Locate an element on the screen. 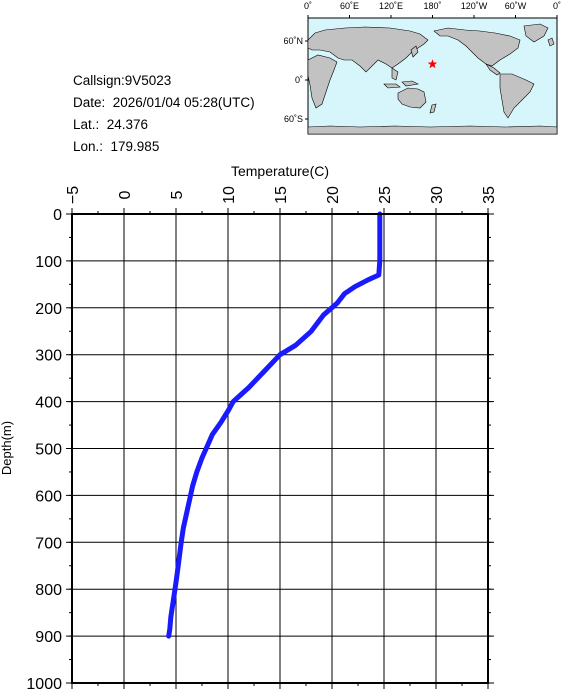  x-tick-label: 5 is located at coordinates (177, 194).